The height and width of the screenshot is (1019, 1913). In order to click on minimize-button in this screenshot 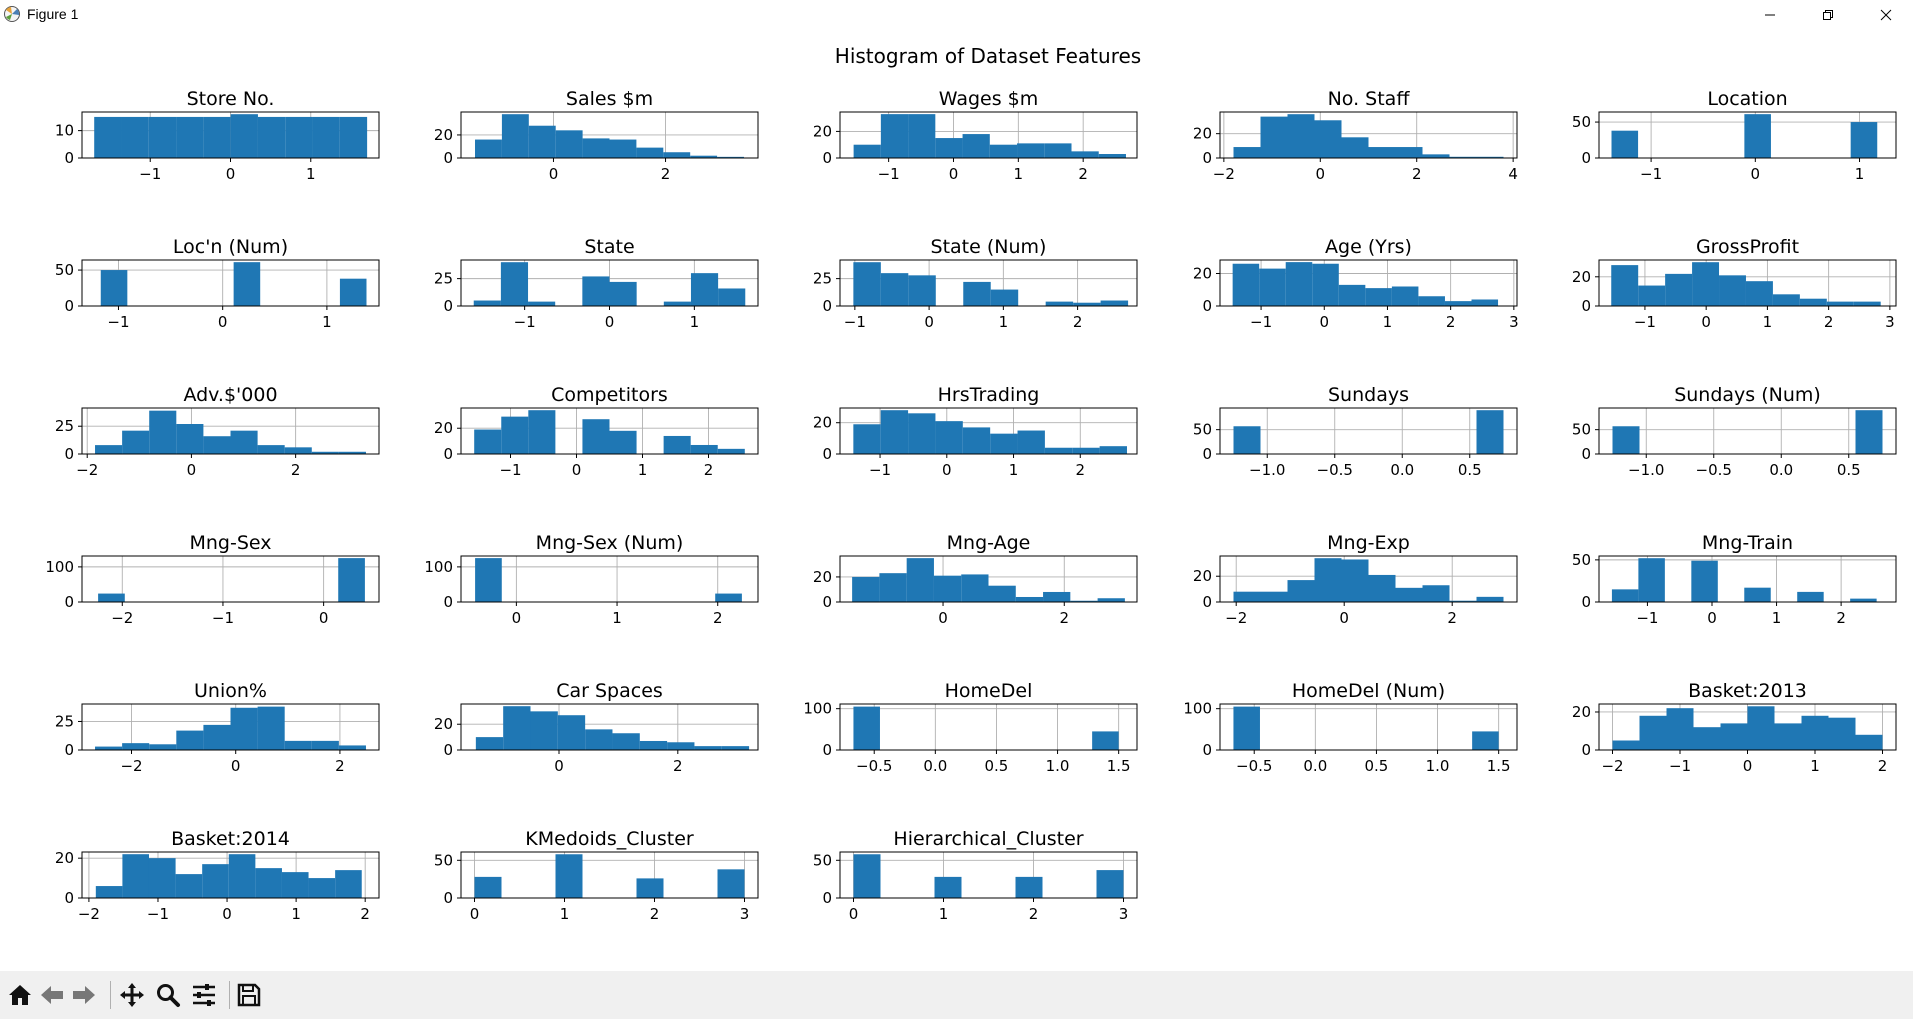, I will do `click(1770, 14)`.